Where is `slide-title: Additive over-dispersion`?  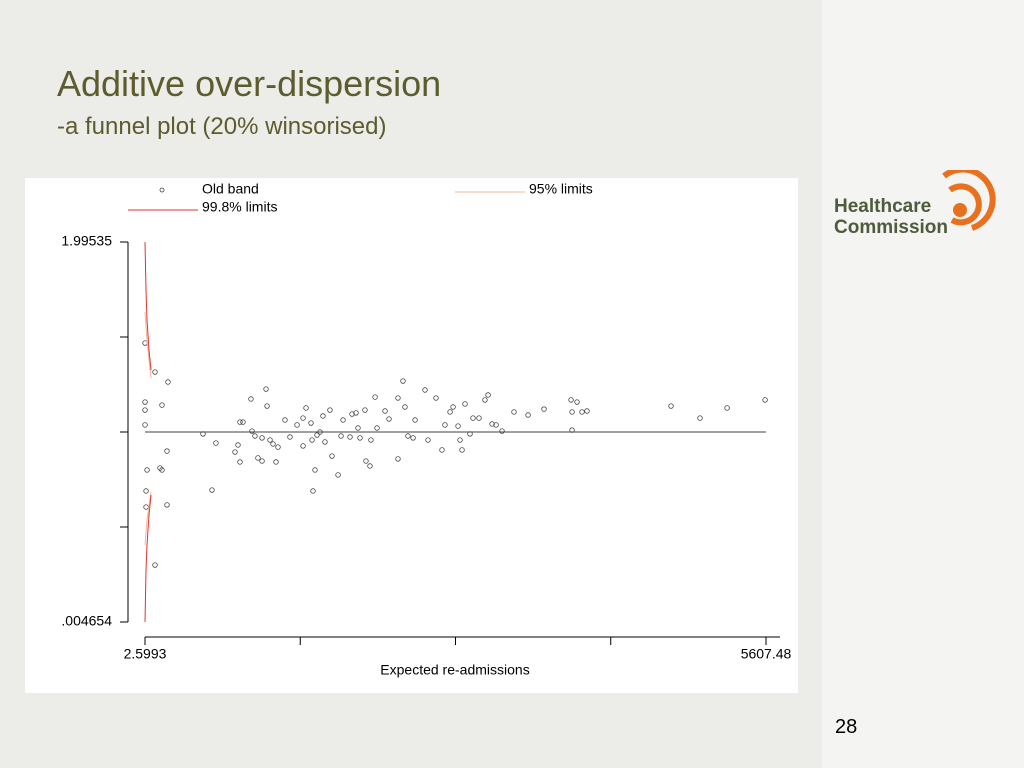
slide-title: Additive over-dispersion is located at coordinates (249, 83).